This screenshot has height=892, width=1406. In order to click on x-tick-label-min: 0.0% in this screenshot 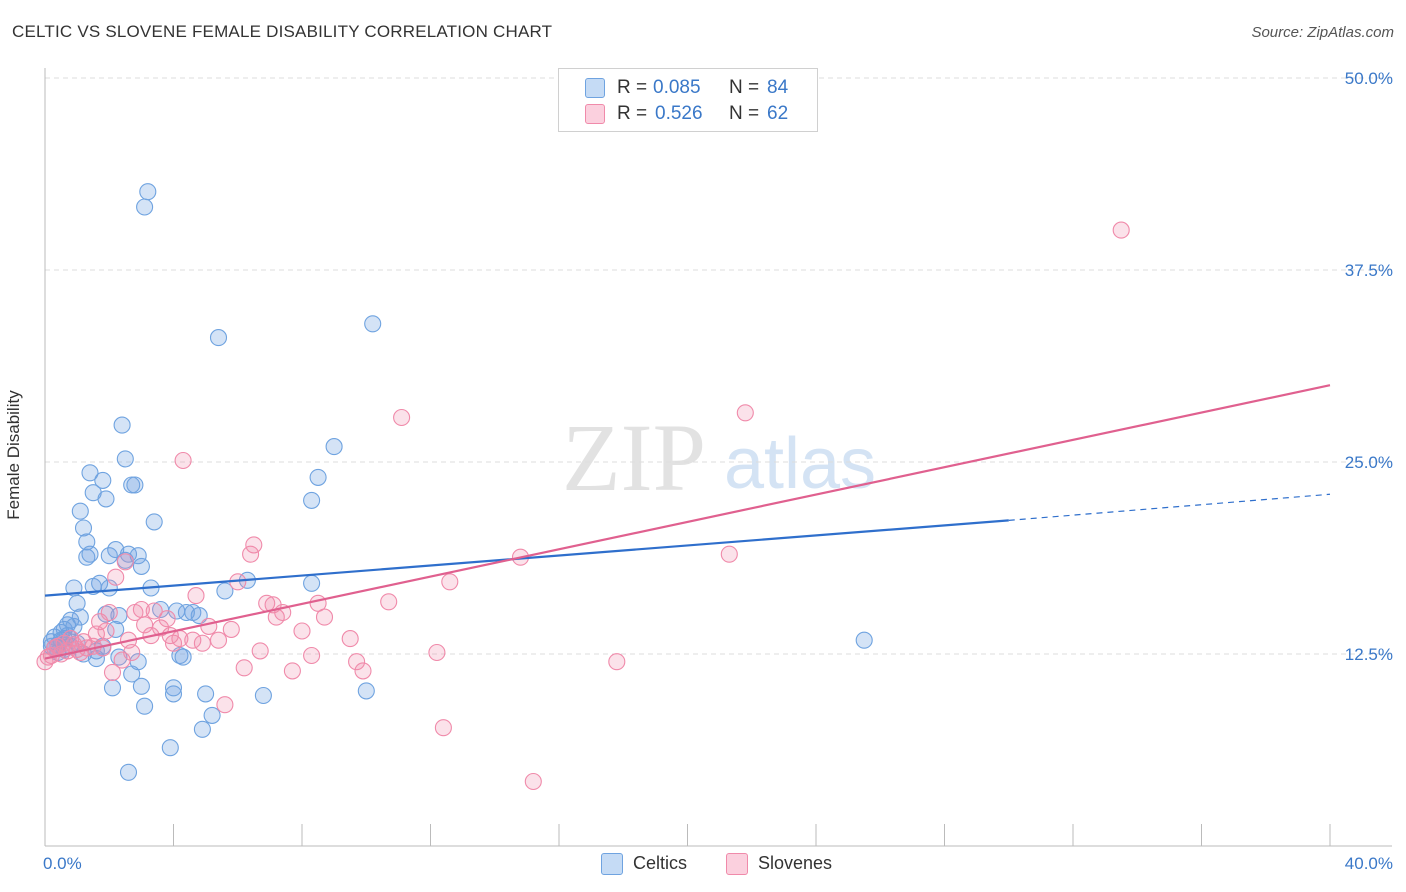, I will do `click(62, 863)`.